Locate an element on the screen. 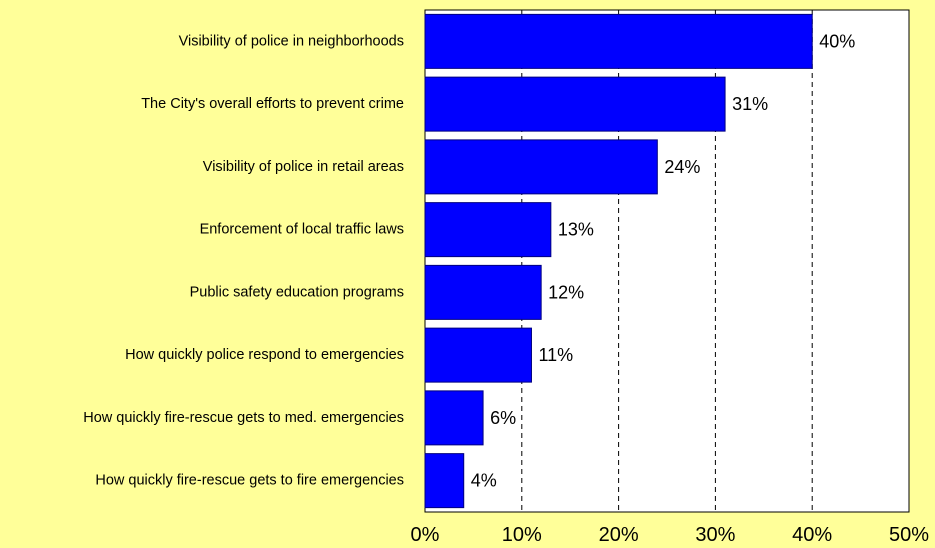 The width and height of the screenshot is (935, 548). data-label: 12% is located at coordinates (566, 292).